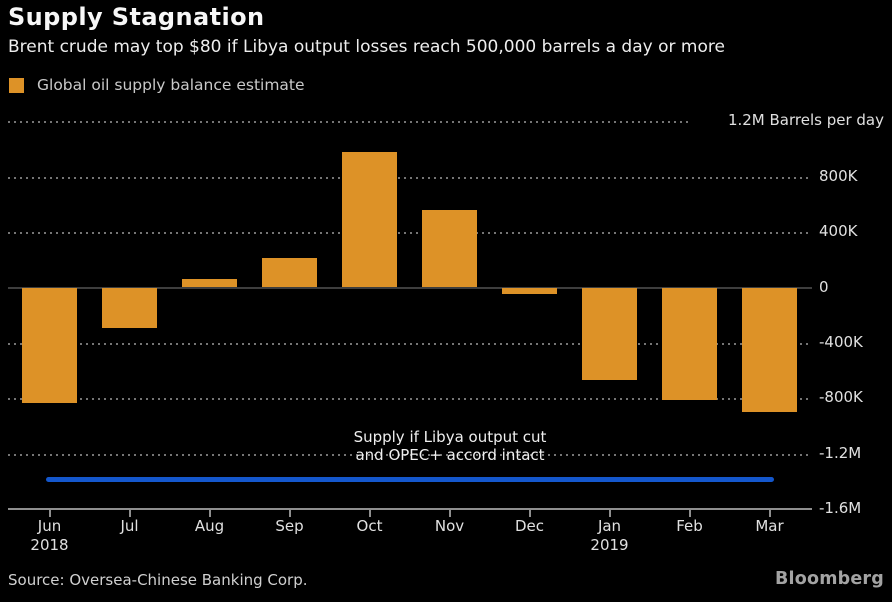  I want to click on y-tick-label: -1.2M, so click(840, 452).